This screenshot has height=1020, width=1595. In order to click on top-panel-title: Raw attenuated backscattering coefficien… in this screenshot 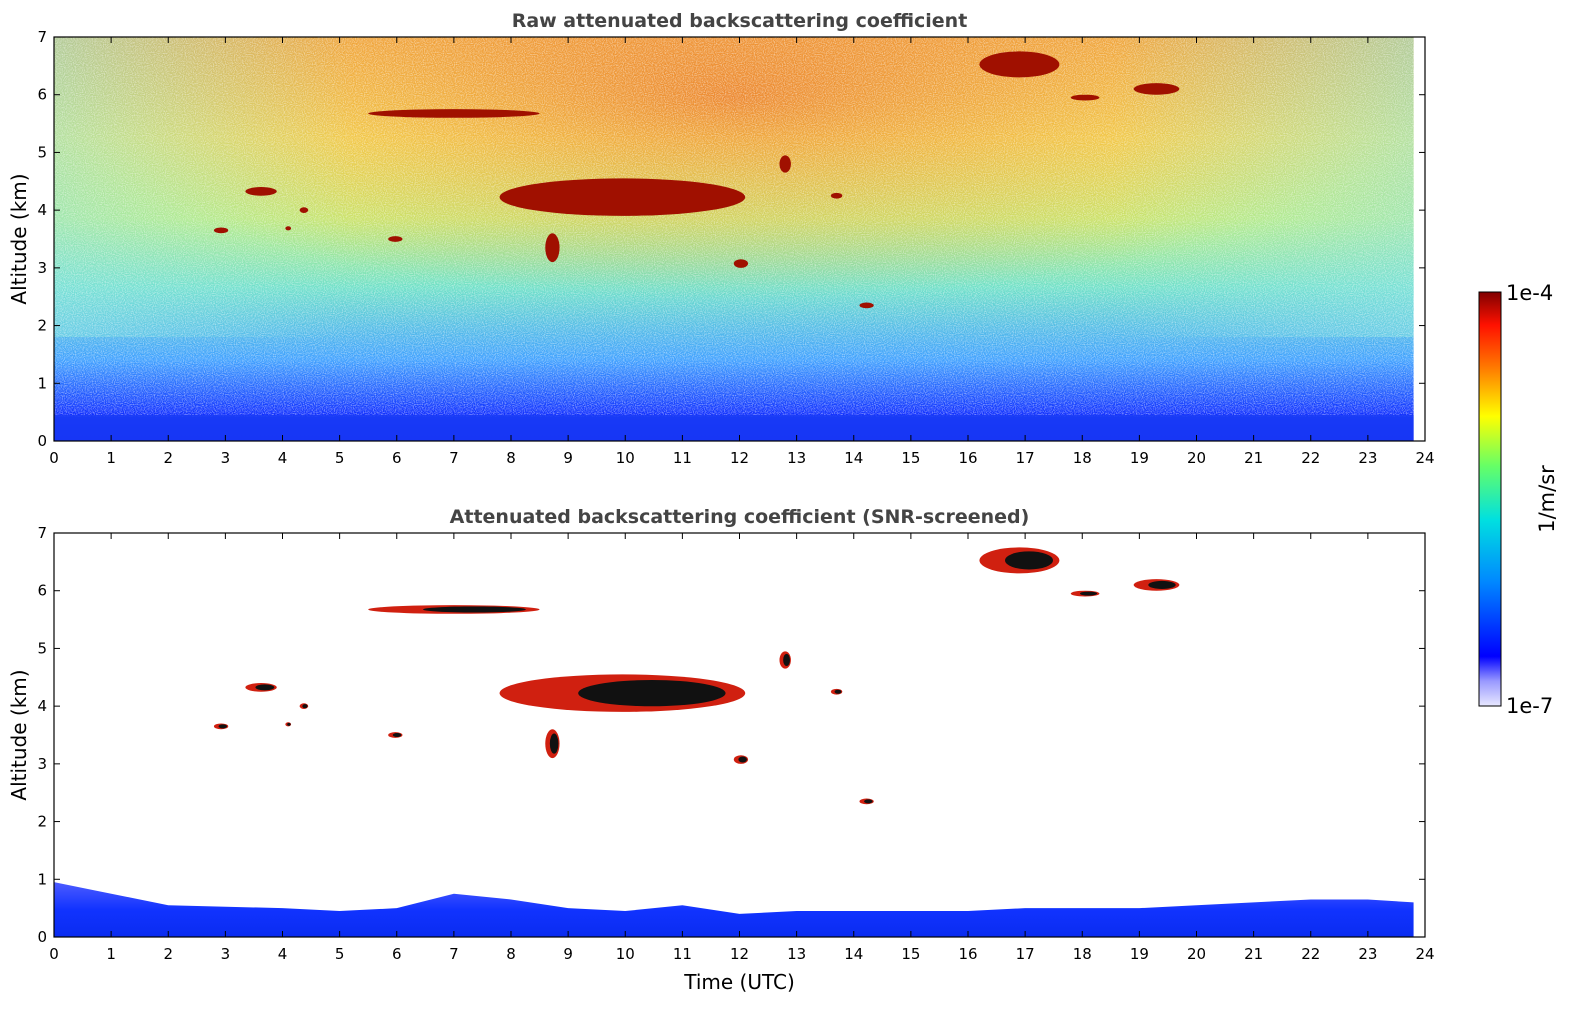, I will do `click(740, 21)`.